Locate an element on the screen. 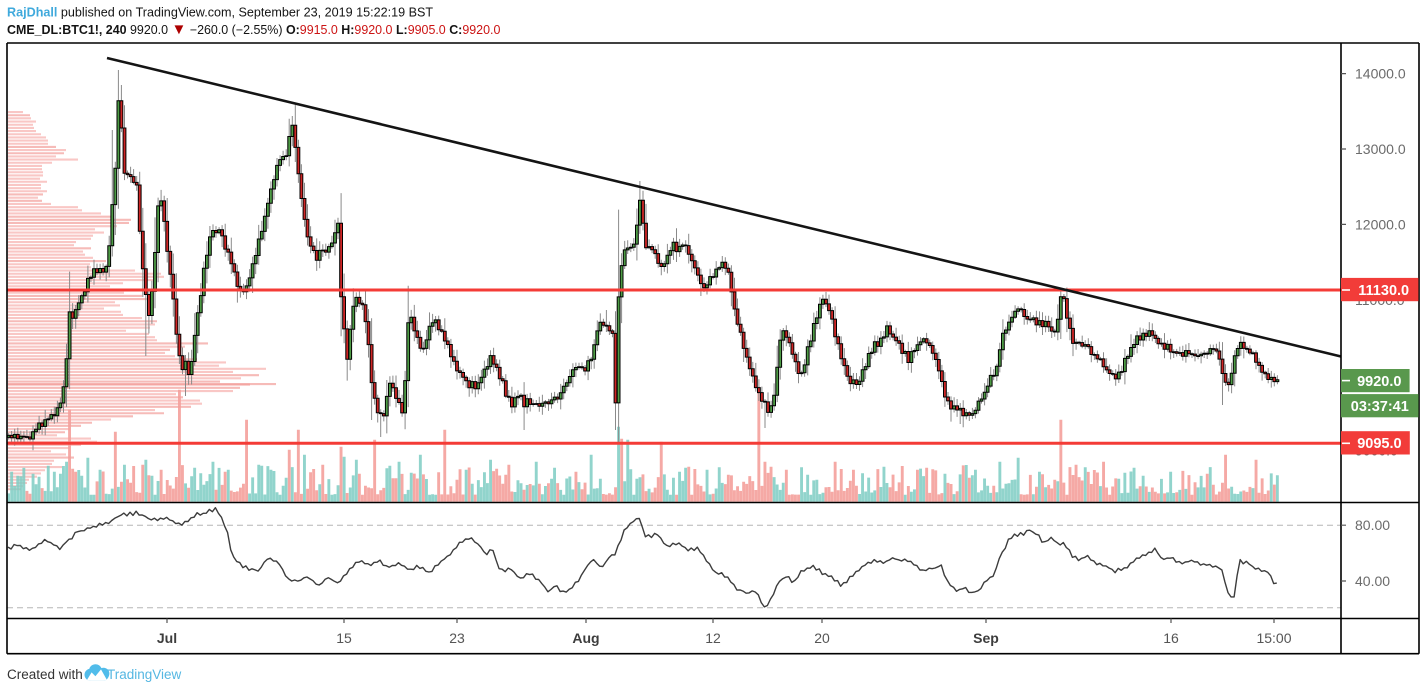 This screenshot has height=696, width=1426. svg-text: Aug is located at coordinates (585, 638).